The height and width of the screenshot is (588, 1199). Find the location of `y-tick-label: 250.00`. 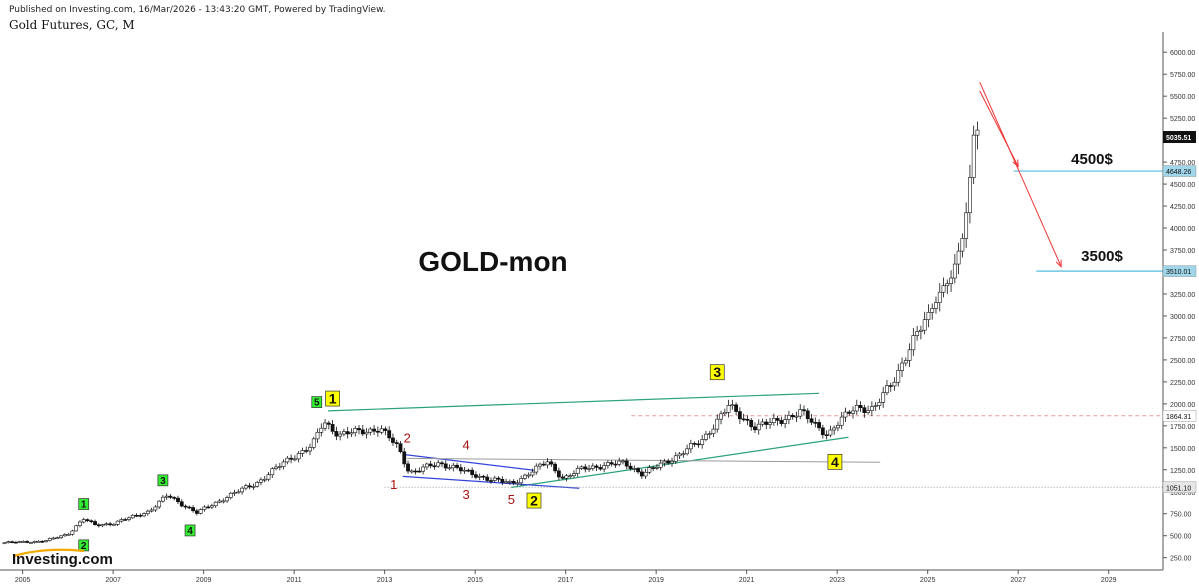

y-tick-label: 250.00 is located at coordinates (1181, 559).